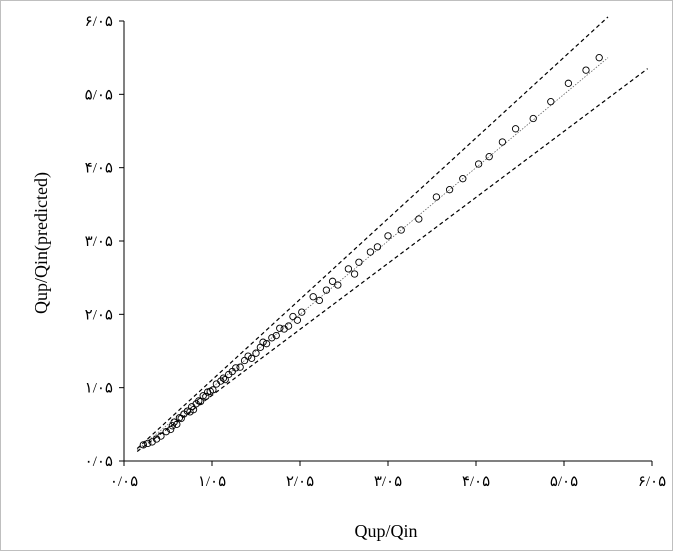  What do you see at coordinates (476, 482) in the screenshot?
I see `x-tick-label: ۴/۰۵` at bounding box center [476, 482].